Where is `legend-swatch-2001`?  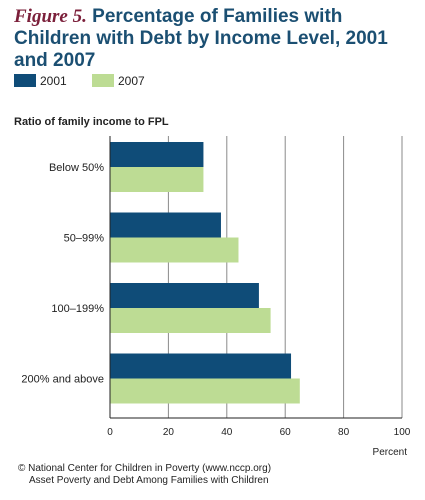
legend-swatch-2001 is located at coordinates (25, 80).